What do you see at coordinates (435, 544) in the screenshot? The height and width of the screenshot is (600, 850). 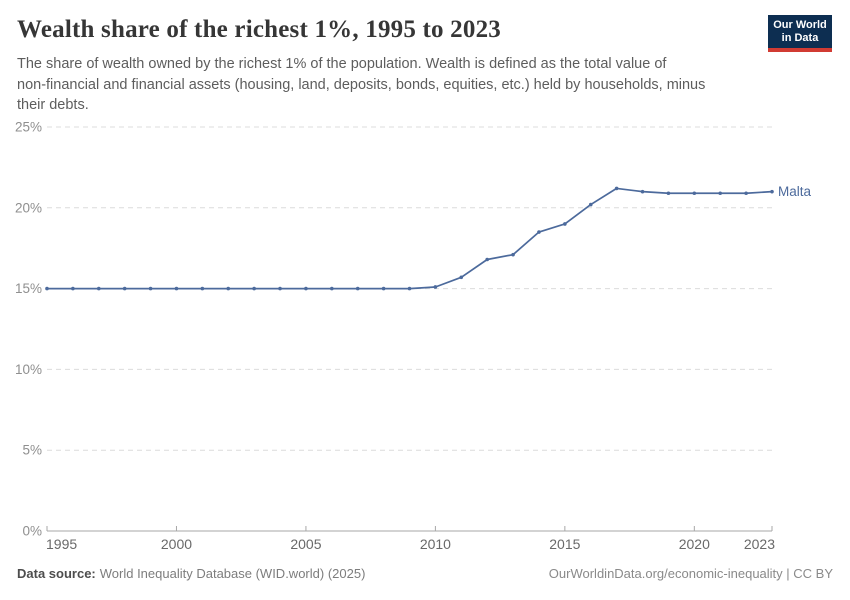 I see `x-axis-tick-label: 2010` at bounding box center [435, 544].